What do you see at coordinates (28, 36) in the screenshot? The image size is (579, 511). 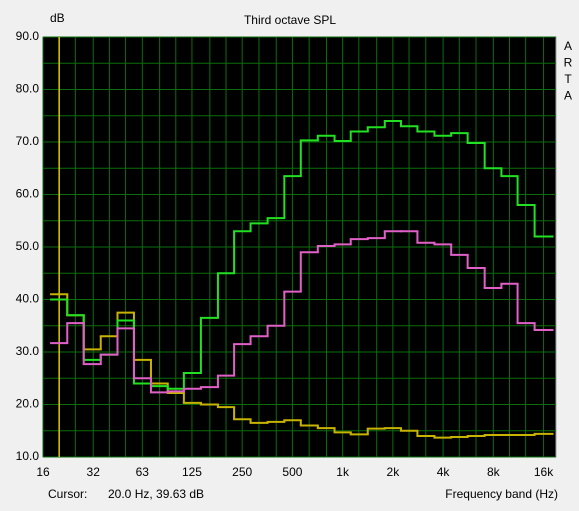 I see `y-tick-label: 90.0` at bounding box center [28, 36].